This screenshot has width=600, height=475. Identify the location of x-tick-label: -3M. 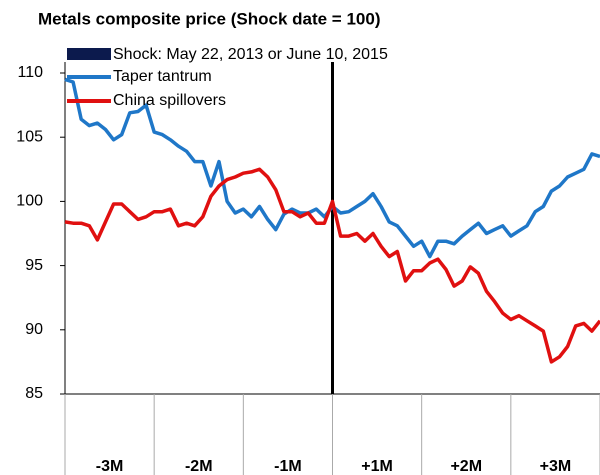
(110, 466).